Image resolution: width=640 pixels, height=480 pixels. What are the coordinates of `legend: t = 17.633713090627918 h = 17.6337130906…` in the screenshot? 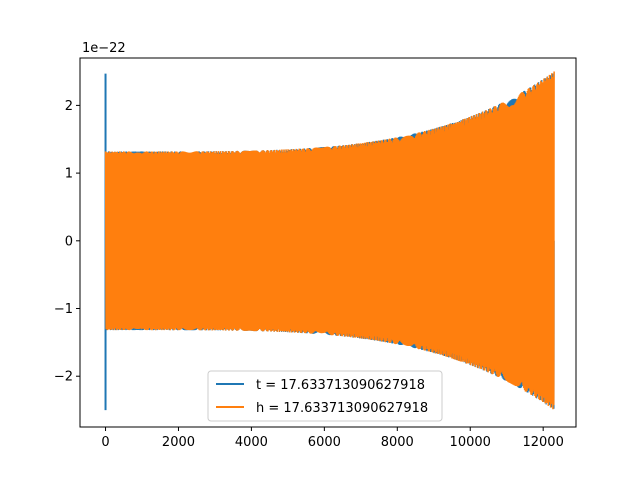 It's located at (325, 396).